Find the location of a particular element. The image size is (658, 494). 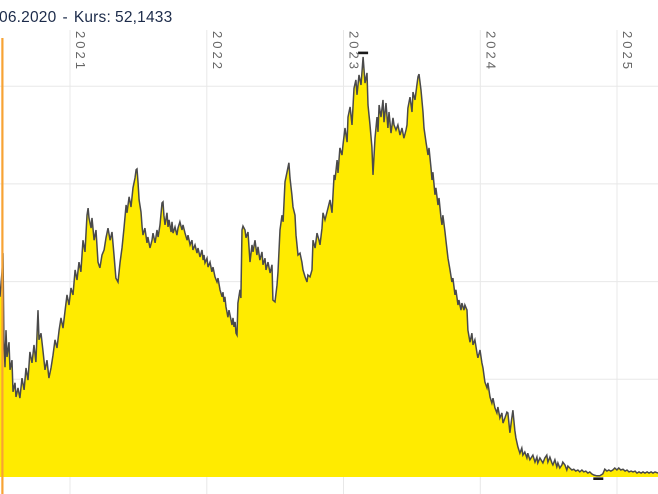

x-axis-year-label: 2024 is located at coordinates (491, 51).